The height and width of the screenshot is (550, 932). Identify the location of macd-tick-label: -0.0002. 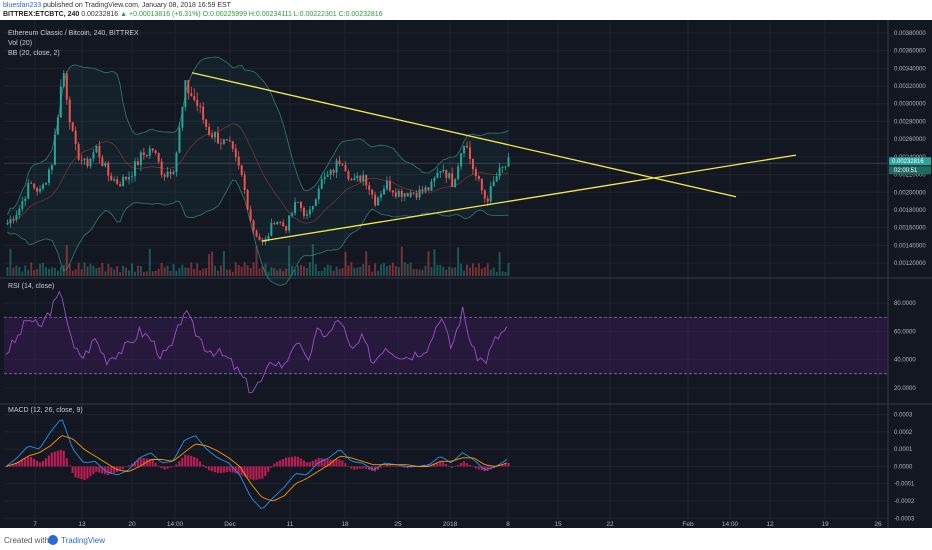
(904, 502).